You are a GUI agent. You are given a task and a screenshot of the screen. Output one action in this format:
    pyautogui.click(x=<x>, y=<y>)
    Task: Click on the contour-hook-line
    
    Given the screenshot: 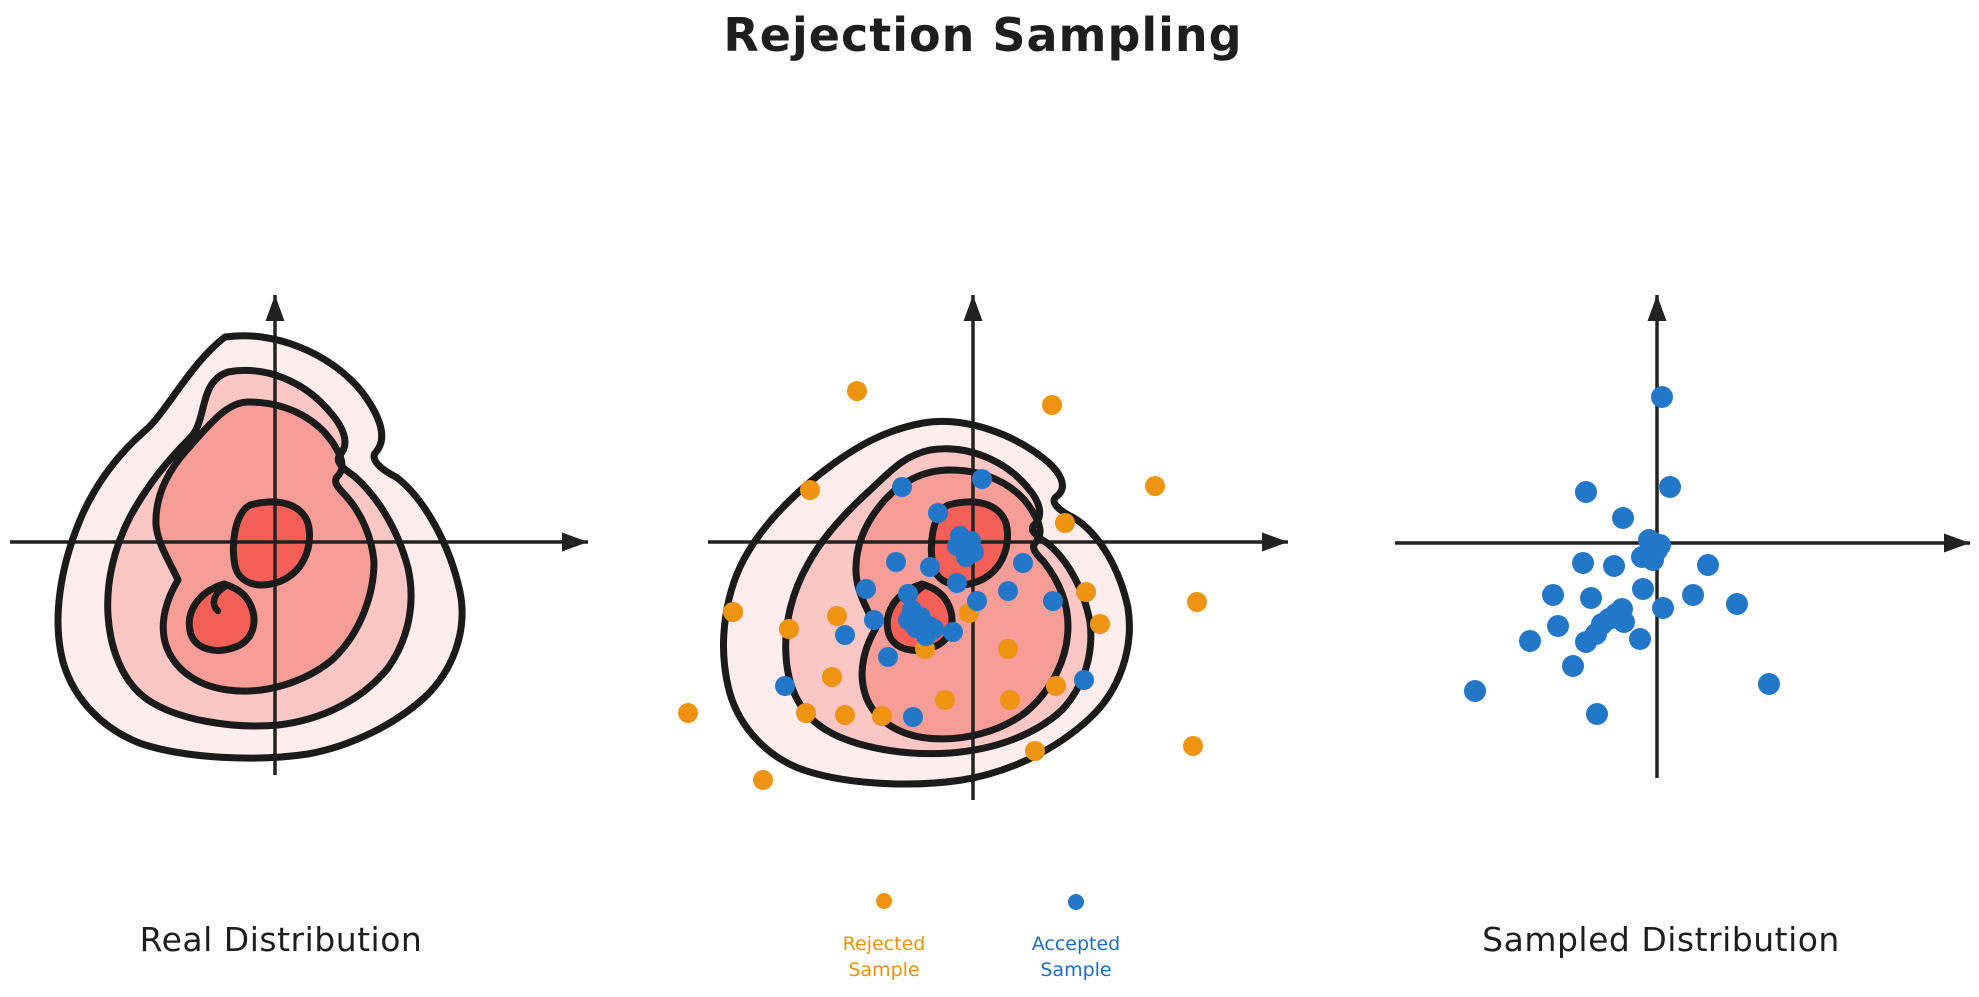 What is the action you would take?
    pyautogui.click(x=220, y=598)
    